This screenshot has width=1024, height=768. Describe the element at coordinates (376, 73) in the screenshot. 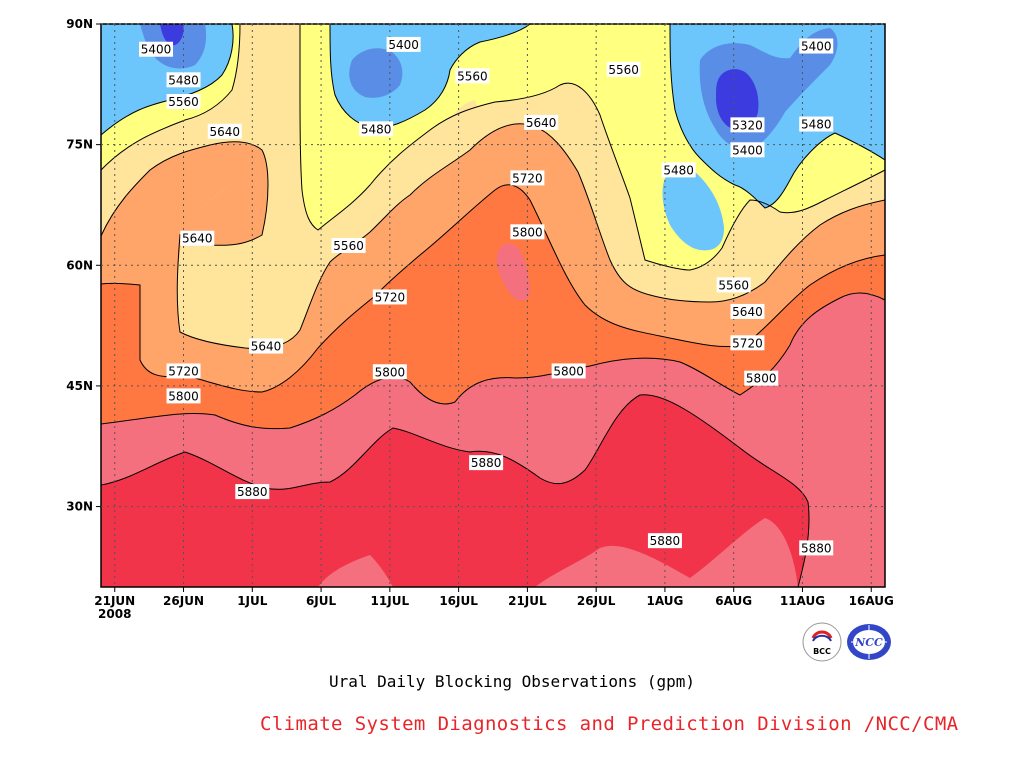

I see `fill-5320-5400-b` at that location.